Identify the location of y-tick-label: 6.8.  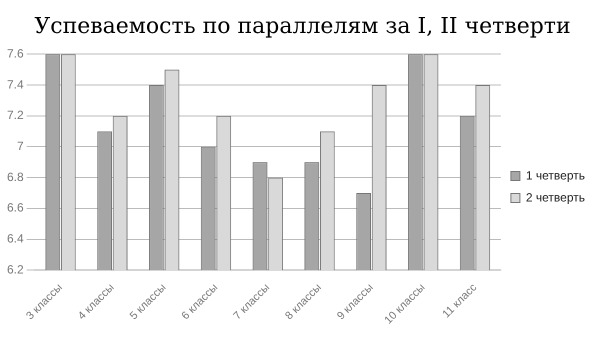
(15, 177).